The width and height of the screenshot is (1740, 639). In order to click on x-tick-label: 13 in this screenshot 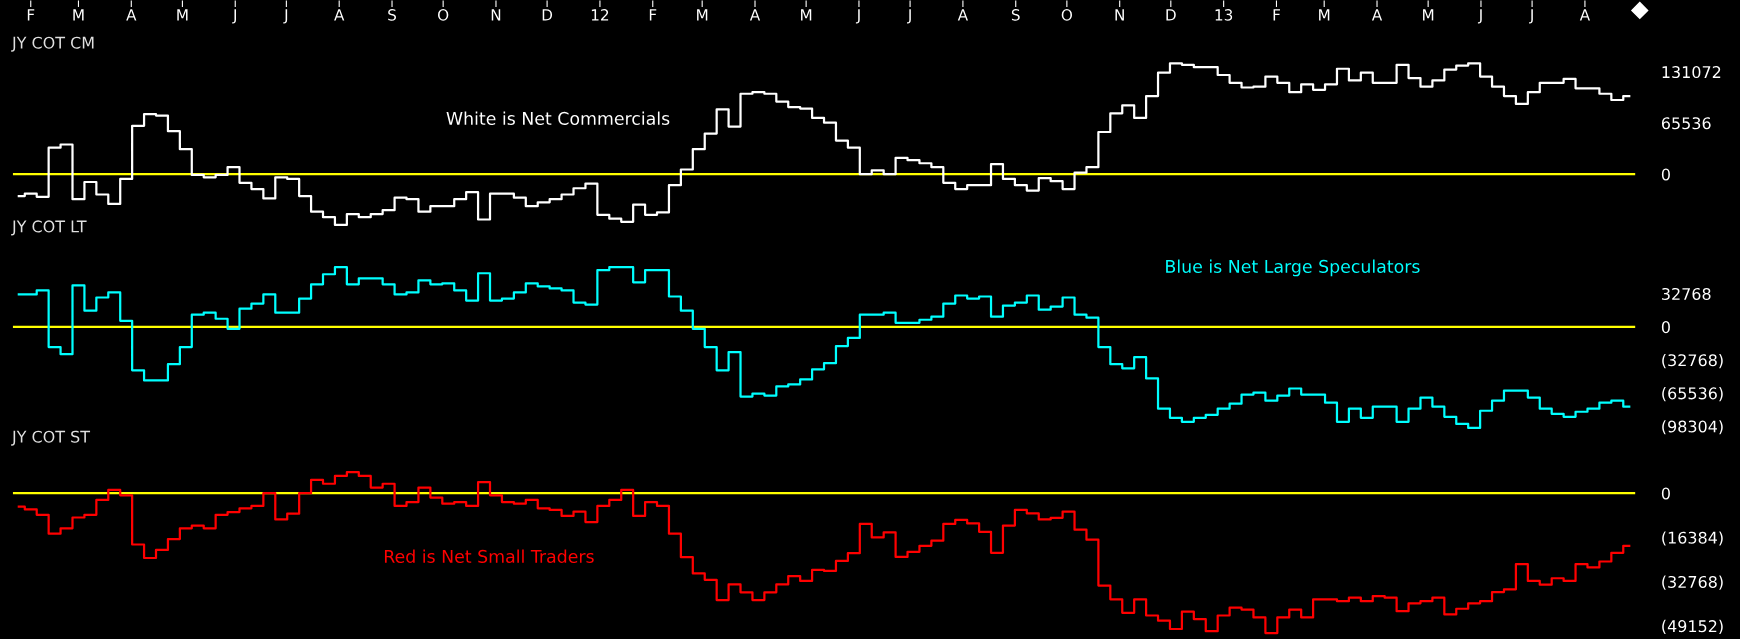, I will do `click(1224, 15)`.